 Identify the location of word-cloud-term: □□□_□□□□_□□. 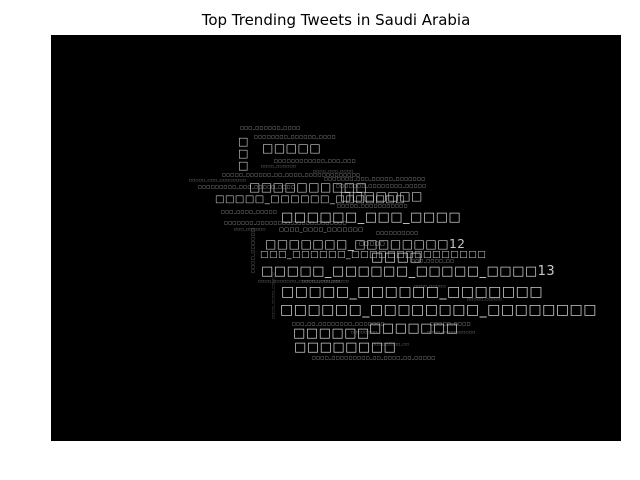
(433, 260).